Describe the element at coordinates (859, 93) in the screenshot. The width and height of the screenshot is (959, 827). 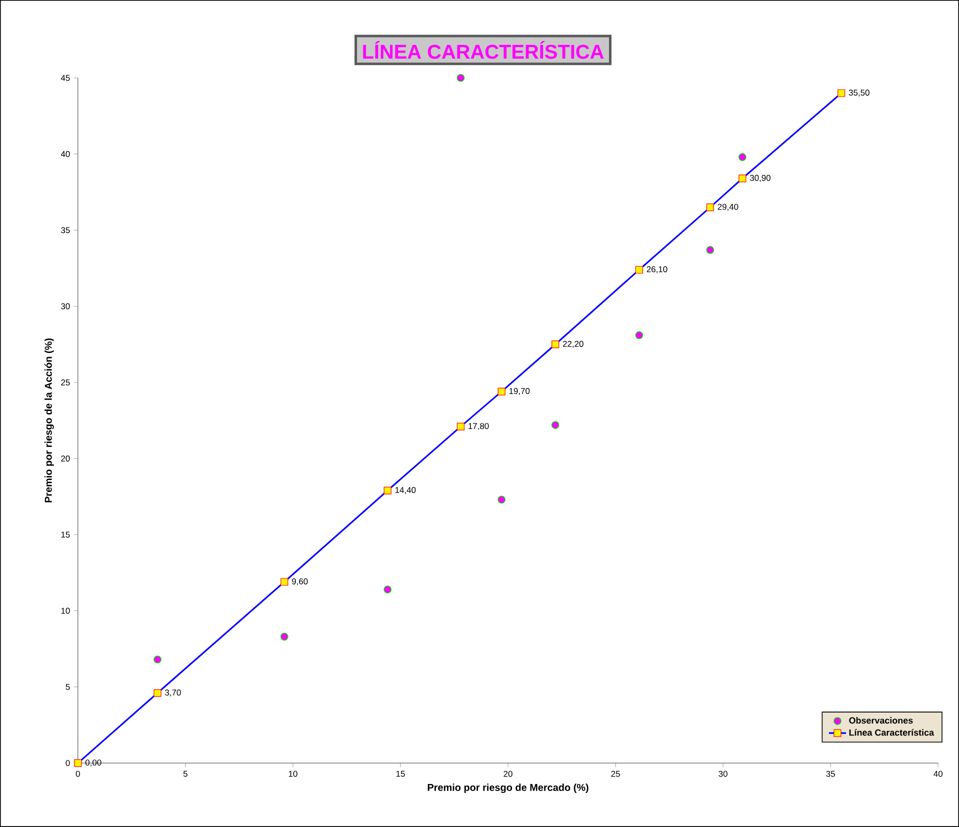
I see `annotation: 35,50` at that location.